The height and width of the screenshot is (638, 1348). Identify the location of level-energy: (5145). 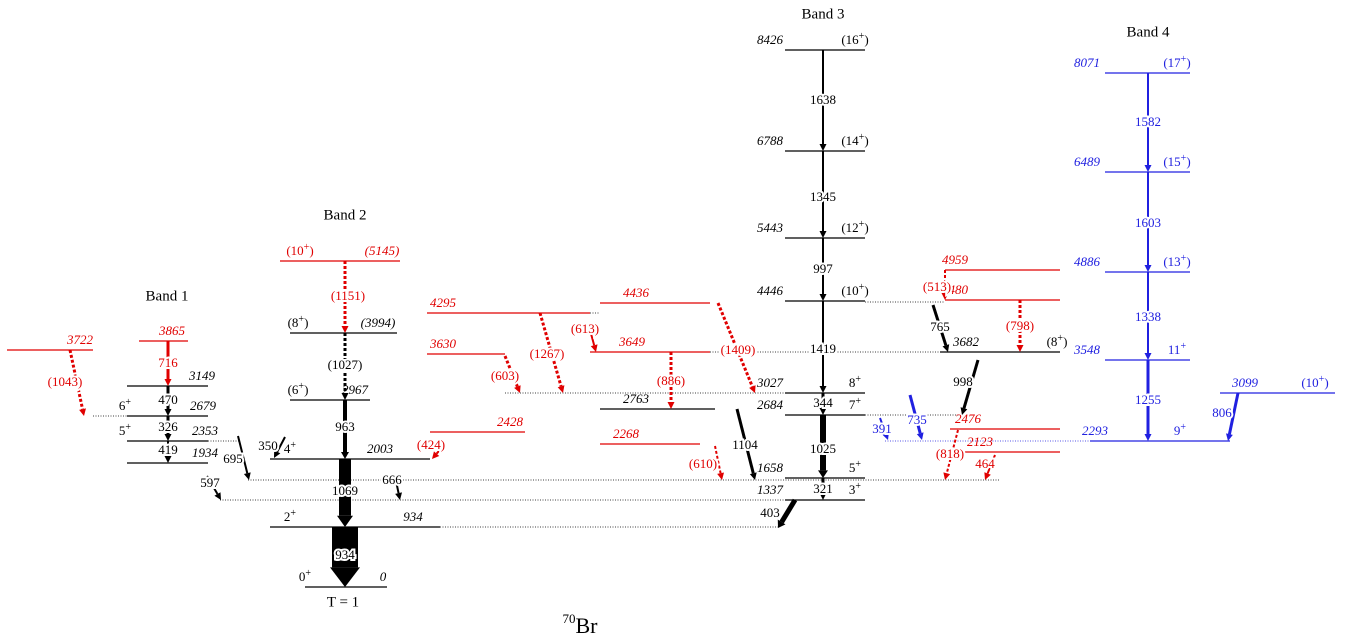
(382, 250).